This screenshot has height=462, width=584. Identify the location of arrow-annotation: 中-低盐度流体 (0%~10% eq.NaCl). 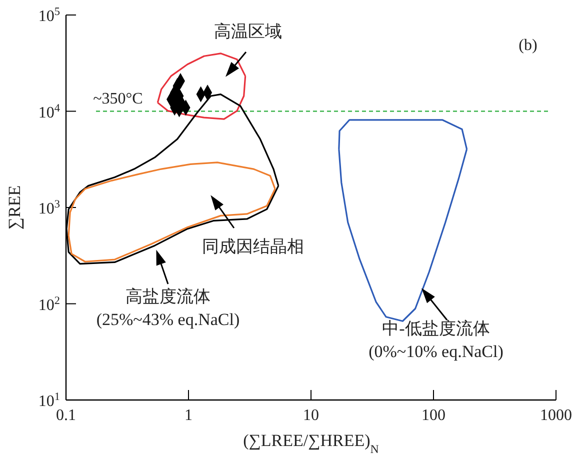
(436, 324).